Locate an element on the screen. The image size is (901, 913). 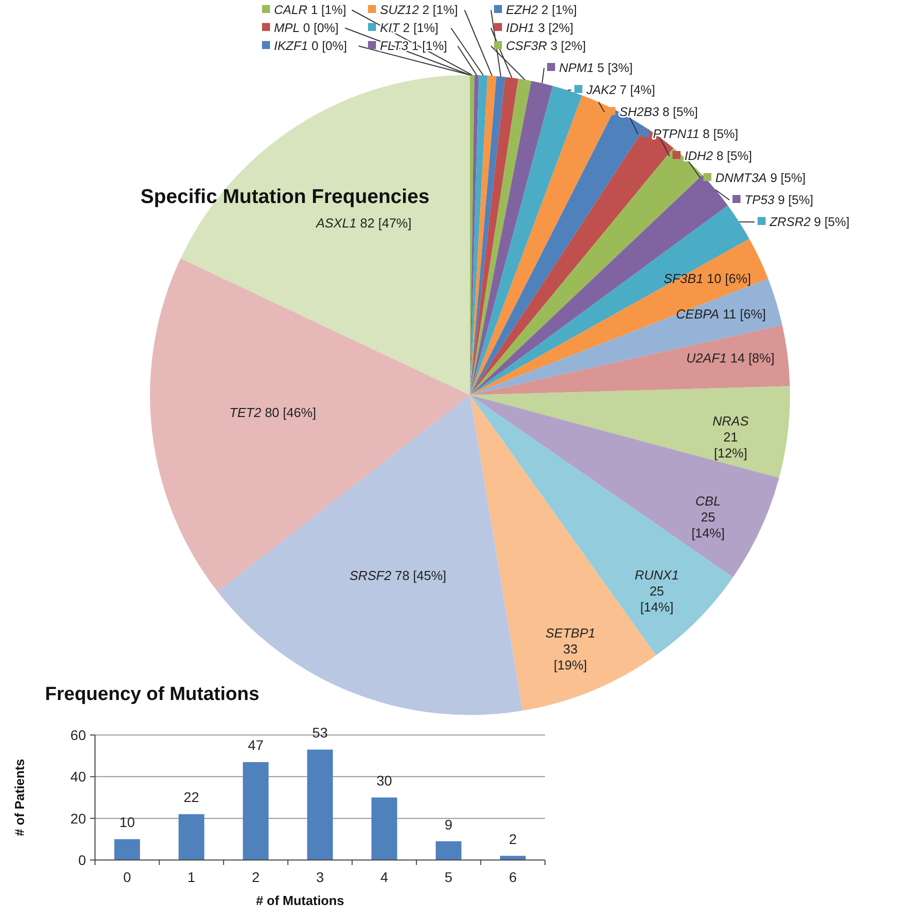
data-label: 21 [12%] is located at coordinates (731, 445).